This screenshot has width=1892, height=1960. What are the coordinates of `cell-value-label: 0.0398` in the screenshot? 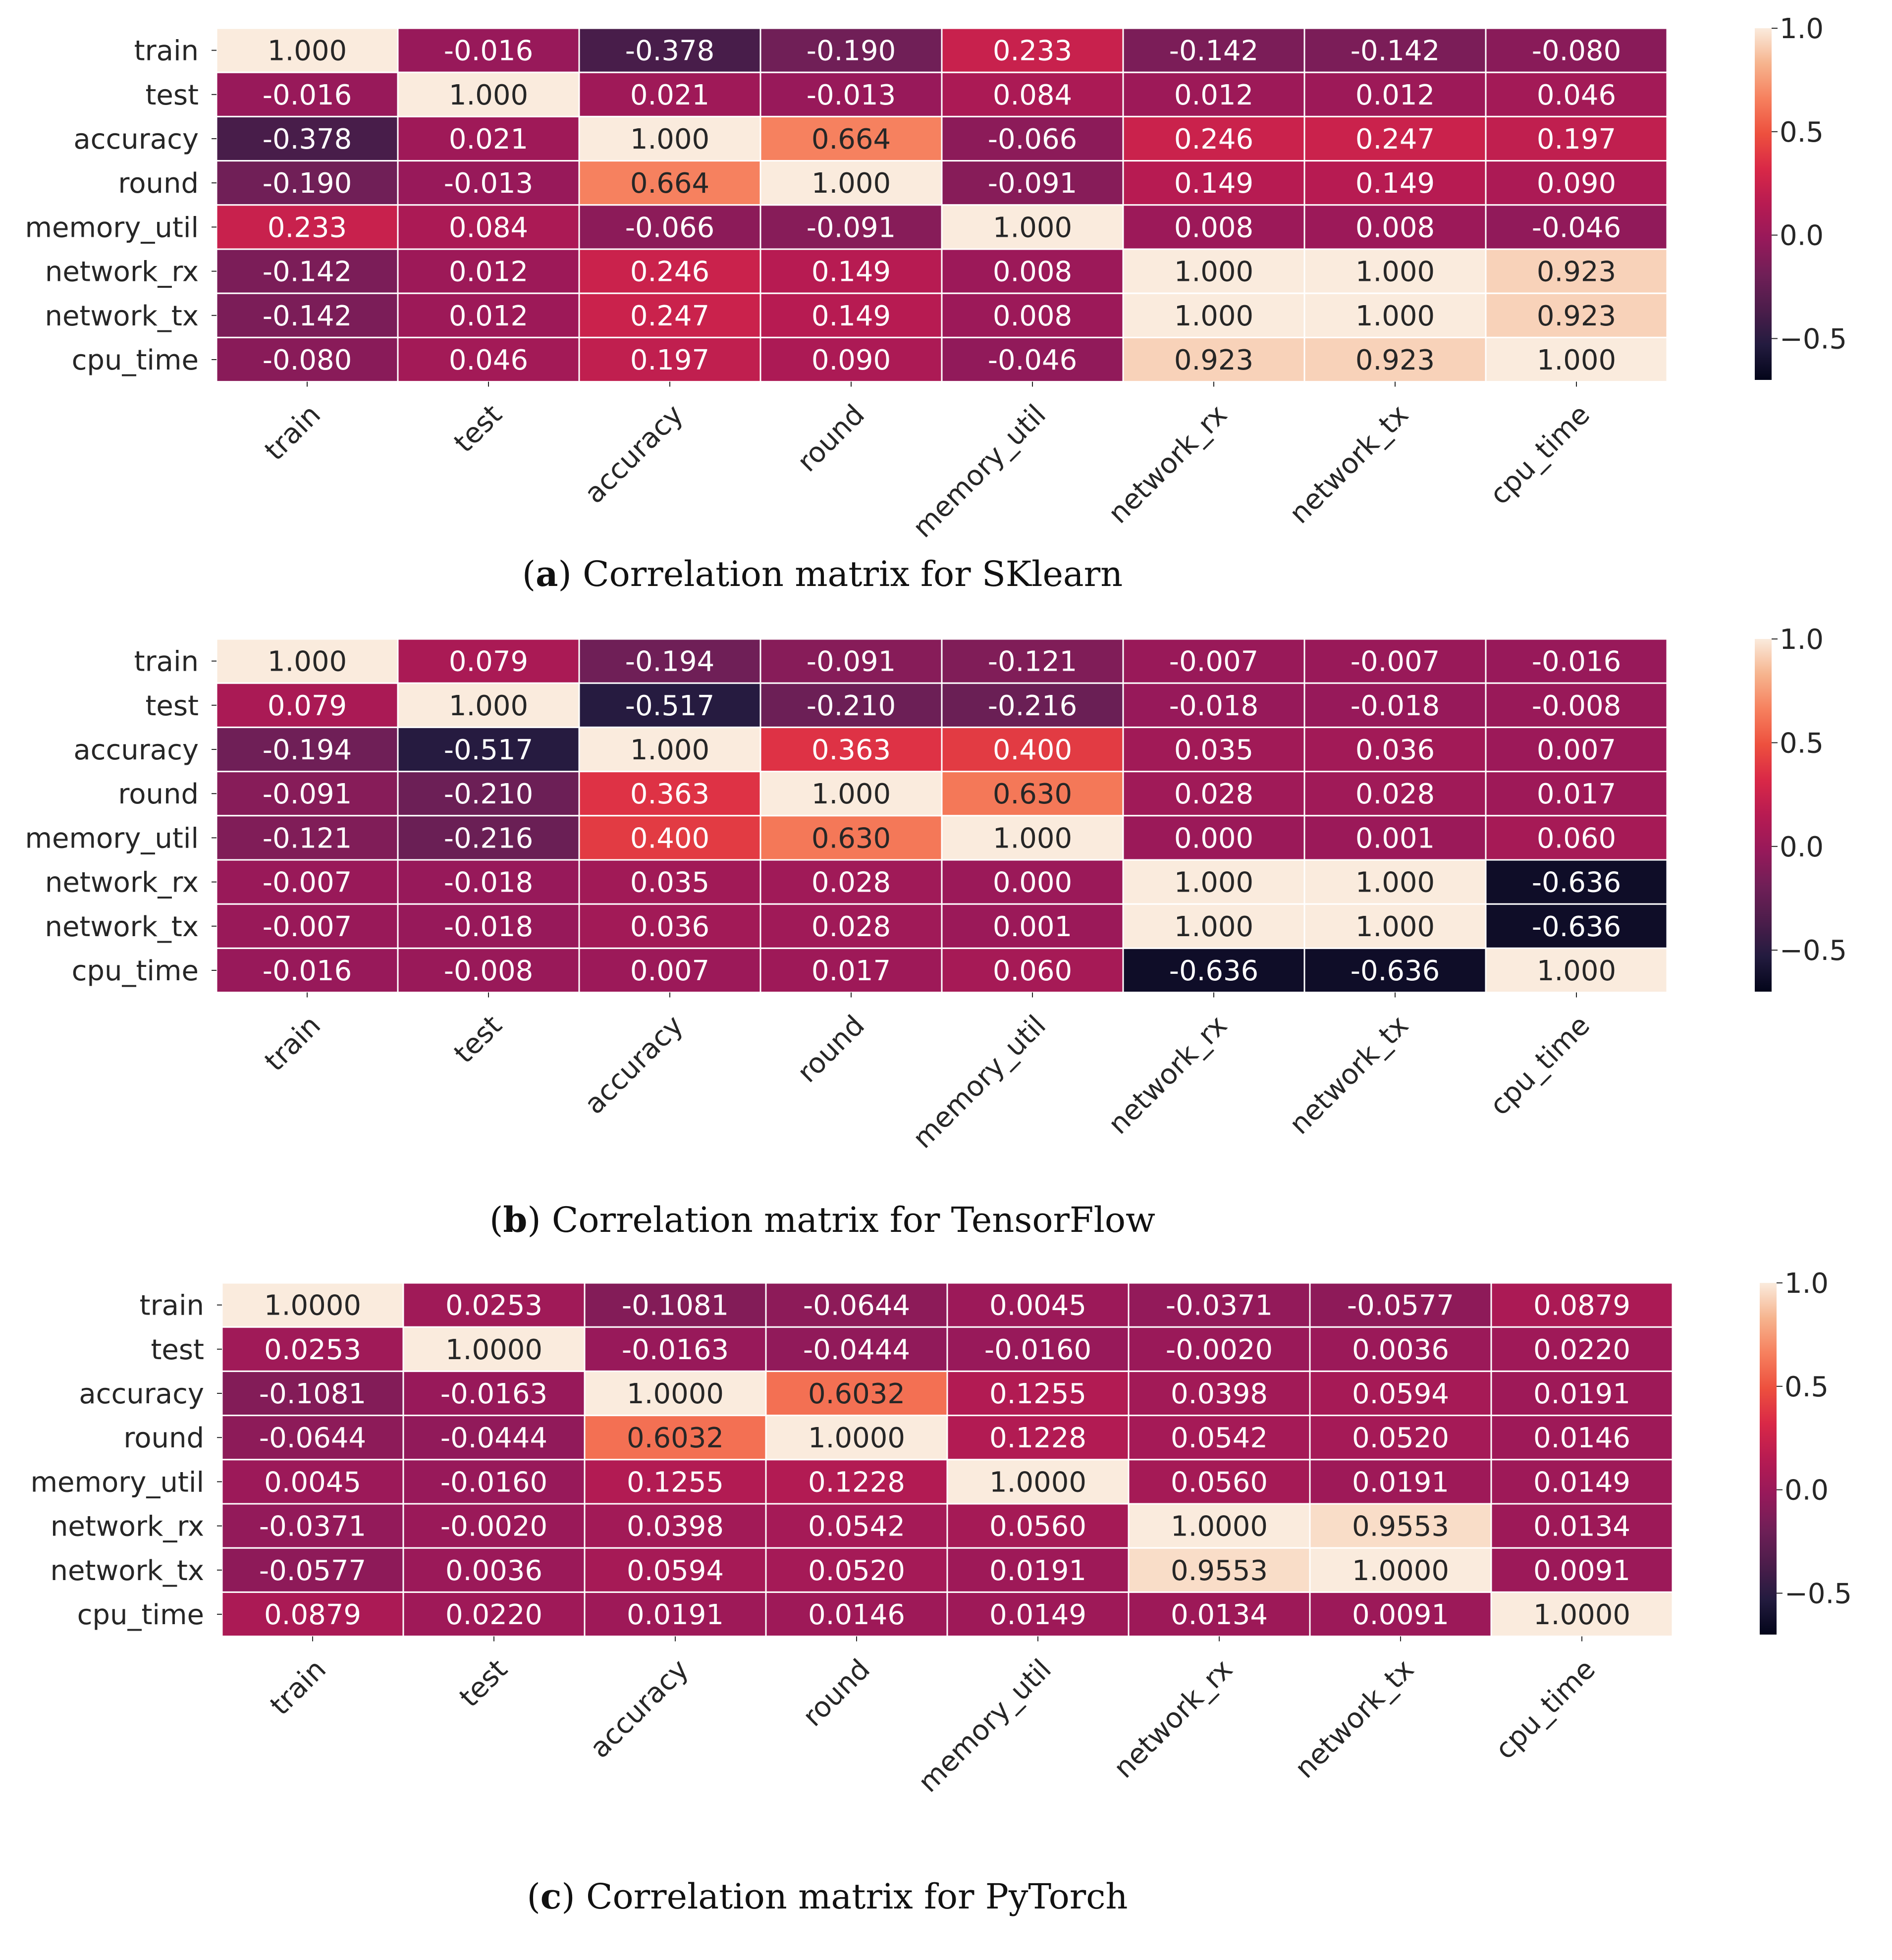 It's located at (675, 1527).